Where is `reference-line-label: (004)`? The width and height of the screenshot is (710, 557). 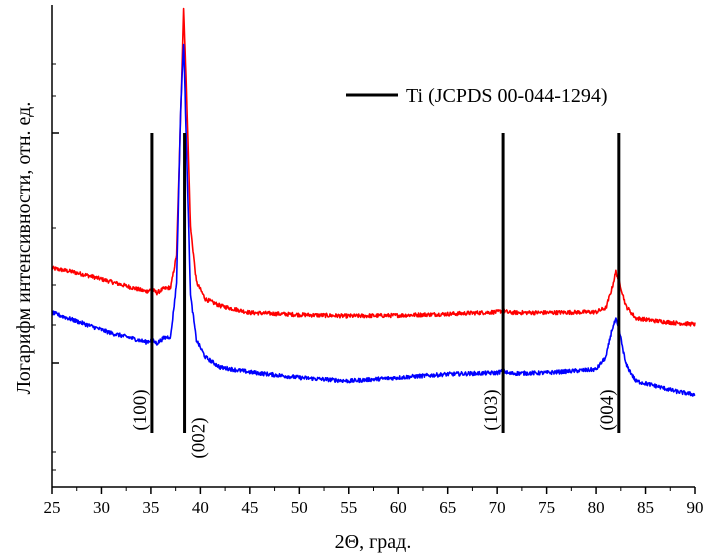 reference-line-label: (004) is located at coordinates (607, 409).